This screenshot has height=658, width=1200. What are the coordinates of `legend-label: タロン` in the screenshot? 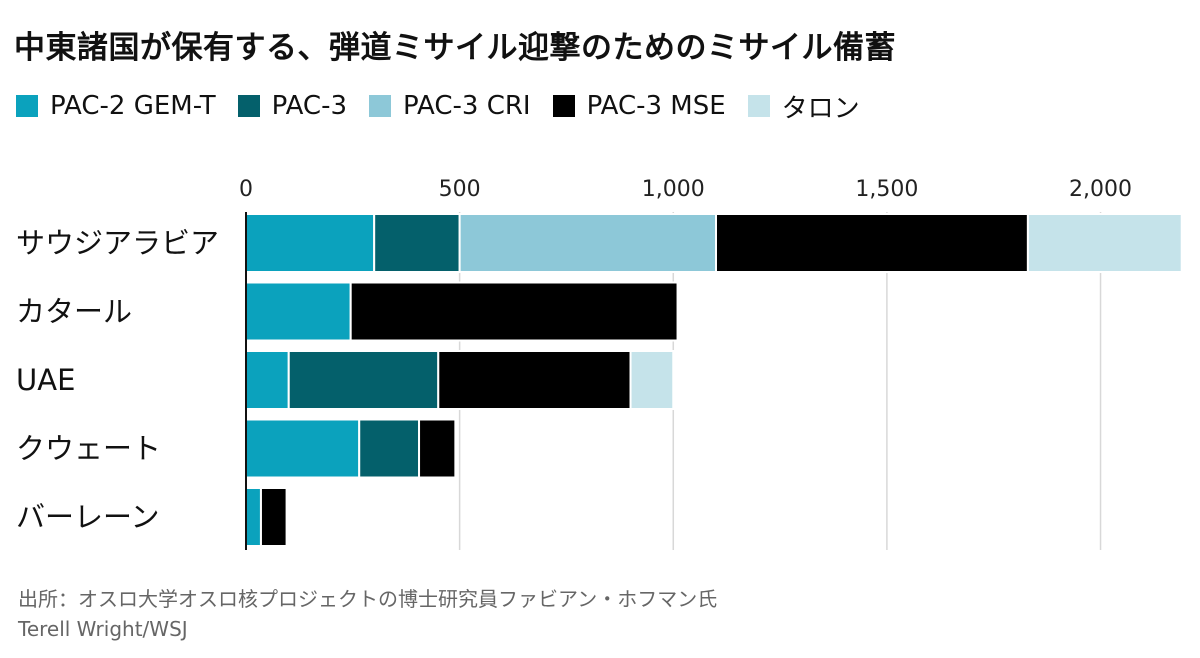 It's located at (820, 108).